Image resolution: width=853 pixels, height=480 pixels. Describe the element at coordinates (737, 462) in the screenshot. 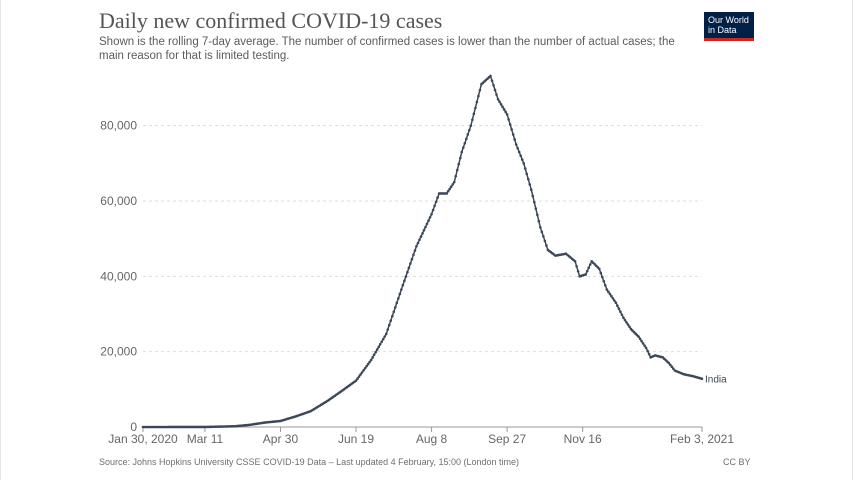

I see `license-link: CC BY` at that location.